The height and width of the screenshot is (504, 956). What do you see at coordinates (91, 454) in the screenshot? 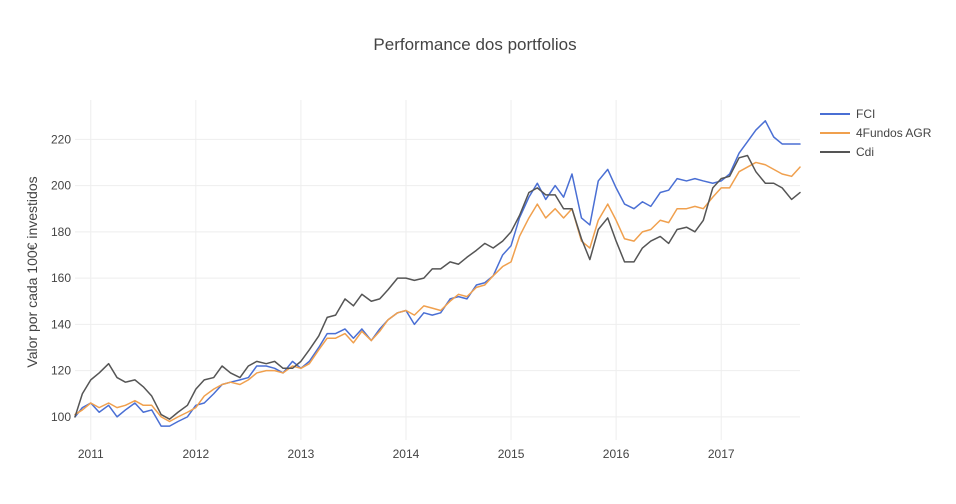
I see `x-tick-label: 2011` at bounding box center [91, 454].